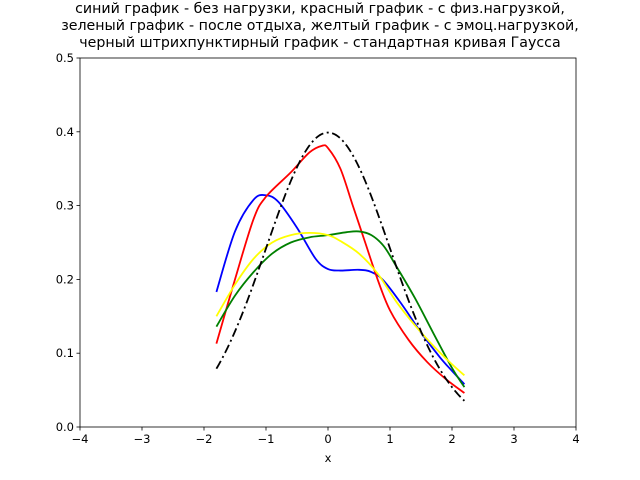  Describe the element at coordinates (327, 439) in the screenshot. I see `x-tick-label: 0` at that location.